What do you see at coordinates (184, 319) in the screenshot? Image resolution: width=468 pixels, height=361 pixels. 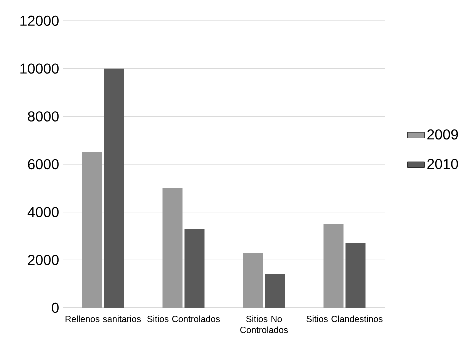 I see `x-tick-label: Sitios Controlados` at bounding box center [184, 319].